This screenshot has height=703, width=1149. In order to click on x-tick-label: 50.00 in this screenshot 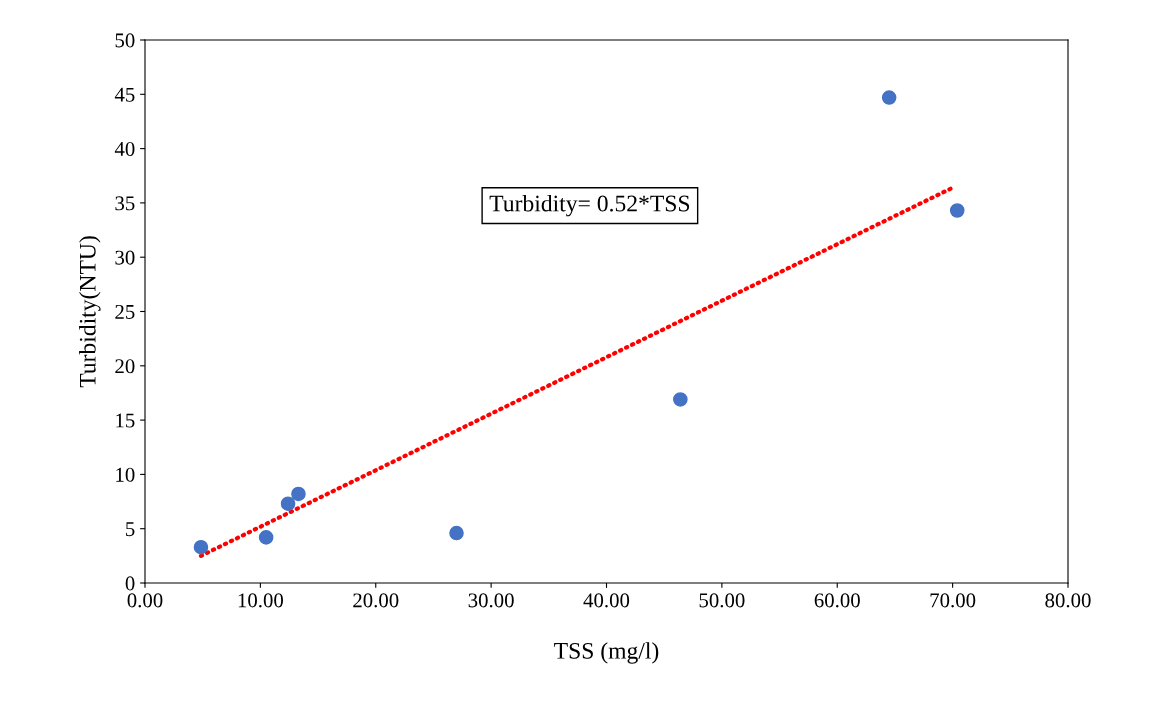, I will do `click(722, 600)`.